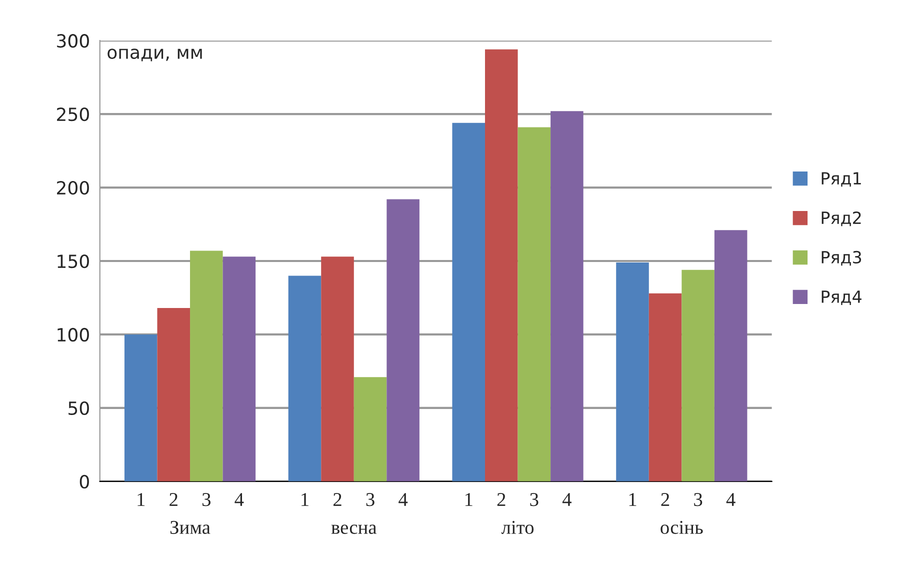 The width and height of the screenshot is (908, 580). I want to click on legend-label: Ряд1, so click(841, 179).